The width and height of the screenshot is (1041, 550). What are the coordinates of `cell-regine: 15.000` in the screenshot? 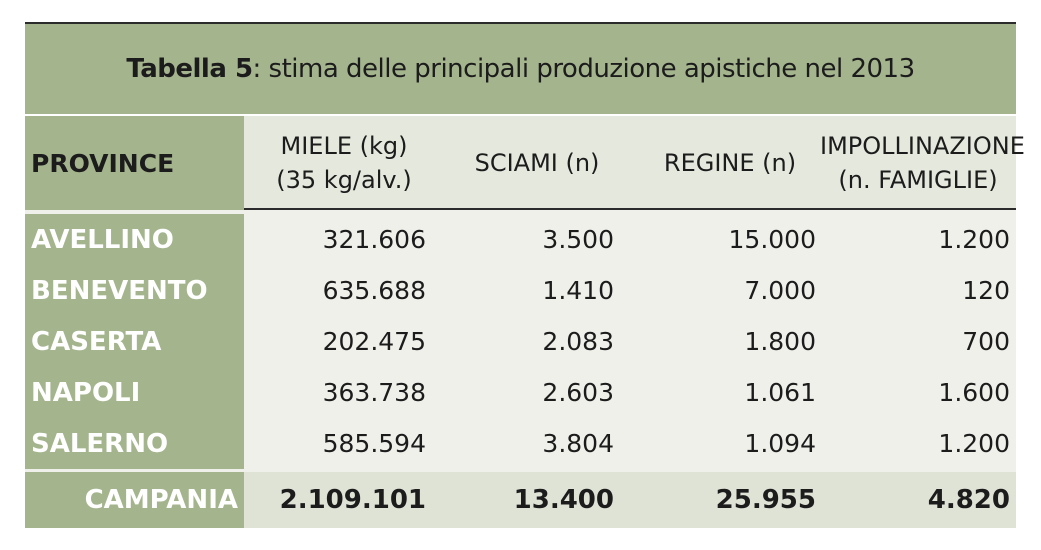 It's located at (772, 239).